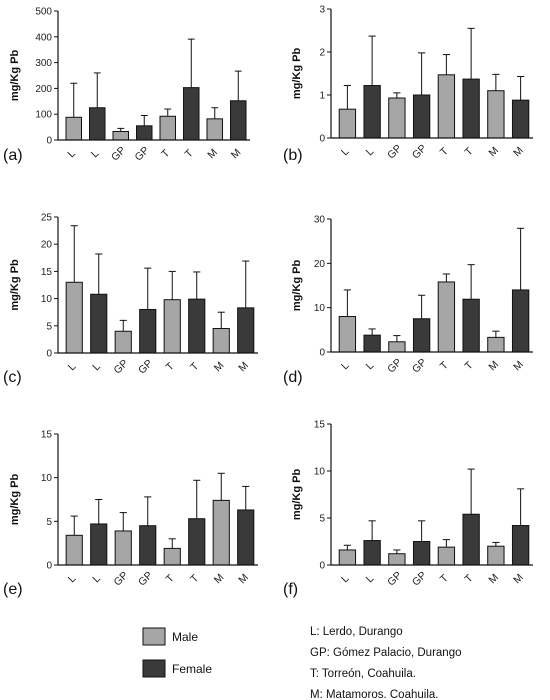 The image size is (550, 700). I want to click on panel-label: (f), so click(290, 589).